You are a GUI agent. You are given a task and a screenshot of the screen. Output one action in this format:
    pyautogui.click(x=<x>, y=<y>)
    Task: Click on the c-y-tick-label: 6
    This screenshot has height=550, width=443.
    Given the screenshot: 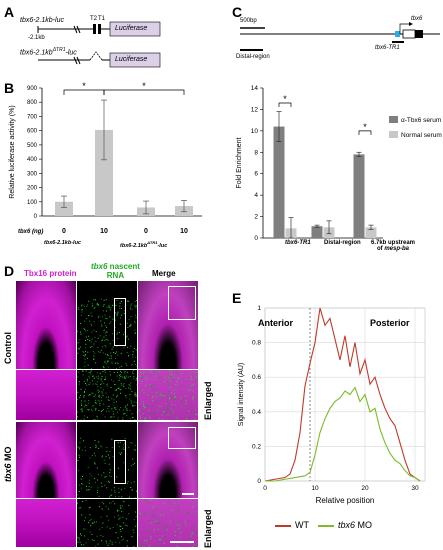 What is the action you would take?
    pyautogui.click(x=256, y=174)
    